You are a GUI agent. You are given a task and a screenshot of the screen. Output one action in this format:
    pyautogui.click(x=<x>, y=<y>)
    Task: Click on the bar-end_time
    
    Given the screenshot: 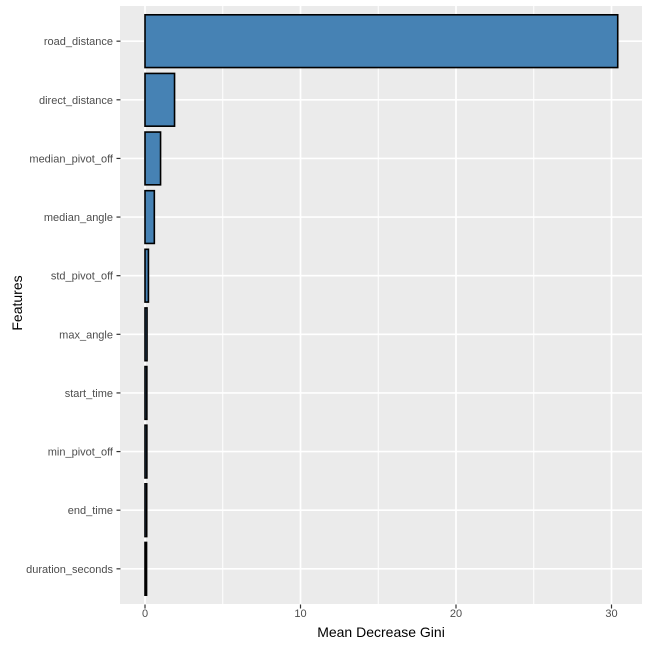 What is the action you would take?
    pyautogui.click(x=146, y=510)
    